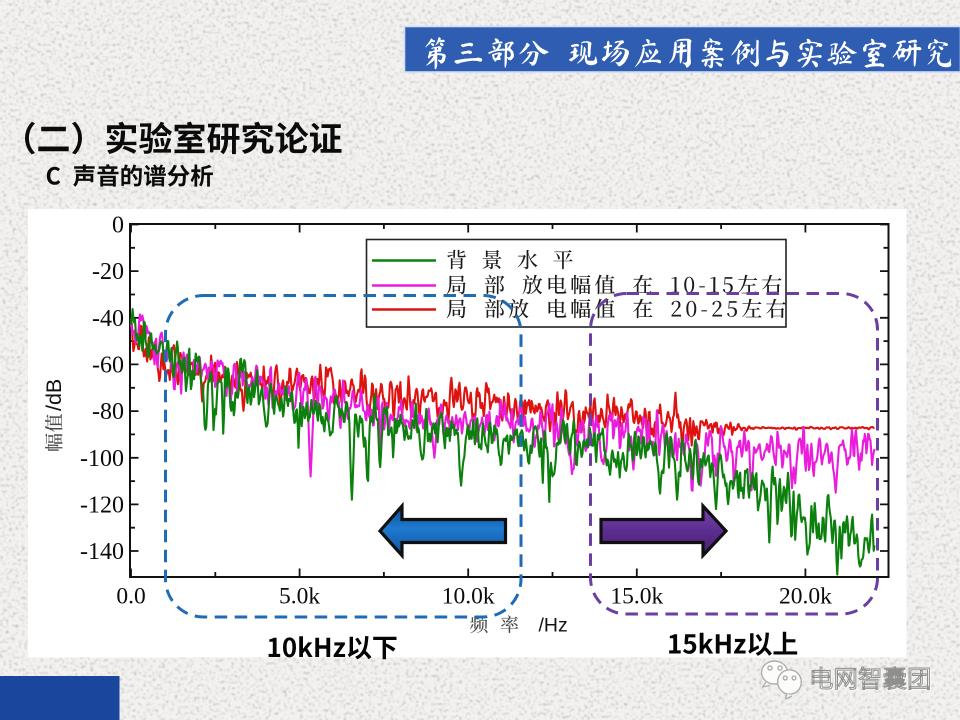 Image resolution: width=960 pixels, height=720 pixels. I want to click on svg-text: /Hz, so click(553, 626).